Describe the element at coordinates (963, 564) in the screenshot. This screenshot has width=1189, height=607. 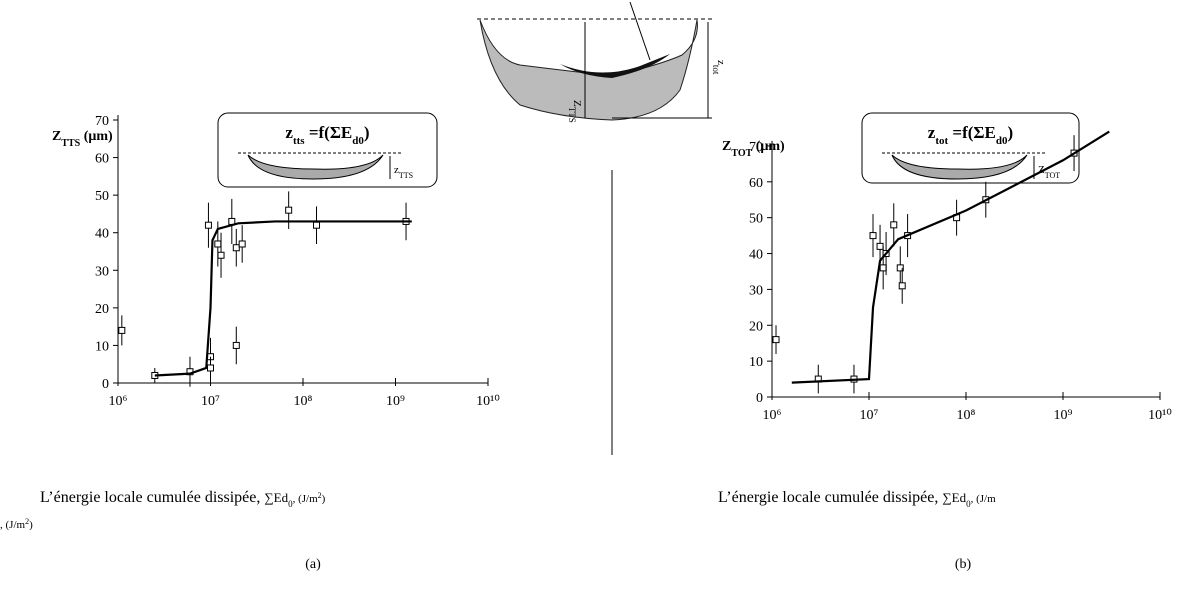
I see `panel-label: (b)` at that location.